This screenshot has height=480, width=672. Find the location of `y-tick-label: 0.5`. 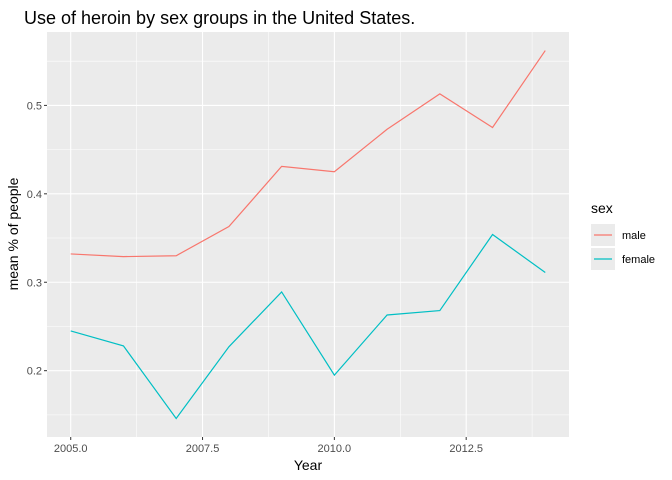

y-tick-label: 0.5 is located at coordinates (34, 106).